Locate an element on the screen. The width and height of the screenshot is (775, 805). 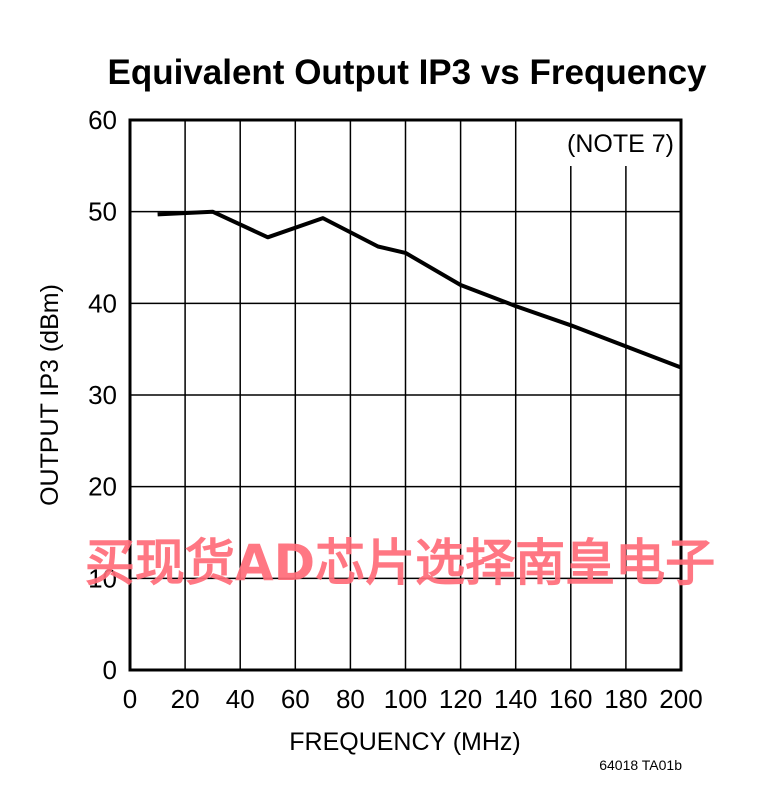
watermark-text: 买现货AD芯片选择南皇电子 is located at coordinates (400, 563).